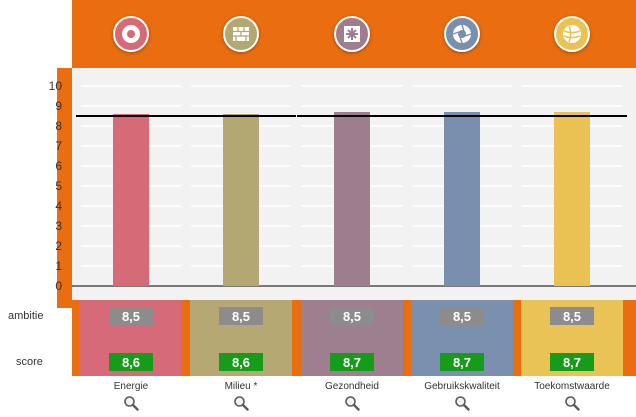 Image resolution: width=636 pixels, height=417 pixels. What do you see at coordinates (64, 188) in the screenshot?
I see `left-accent-strip` at bounding box center [64, 188].